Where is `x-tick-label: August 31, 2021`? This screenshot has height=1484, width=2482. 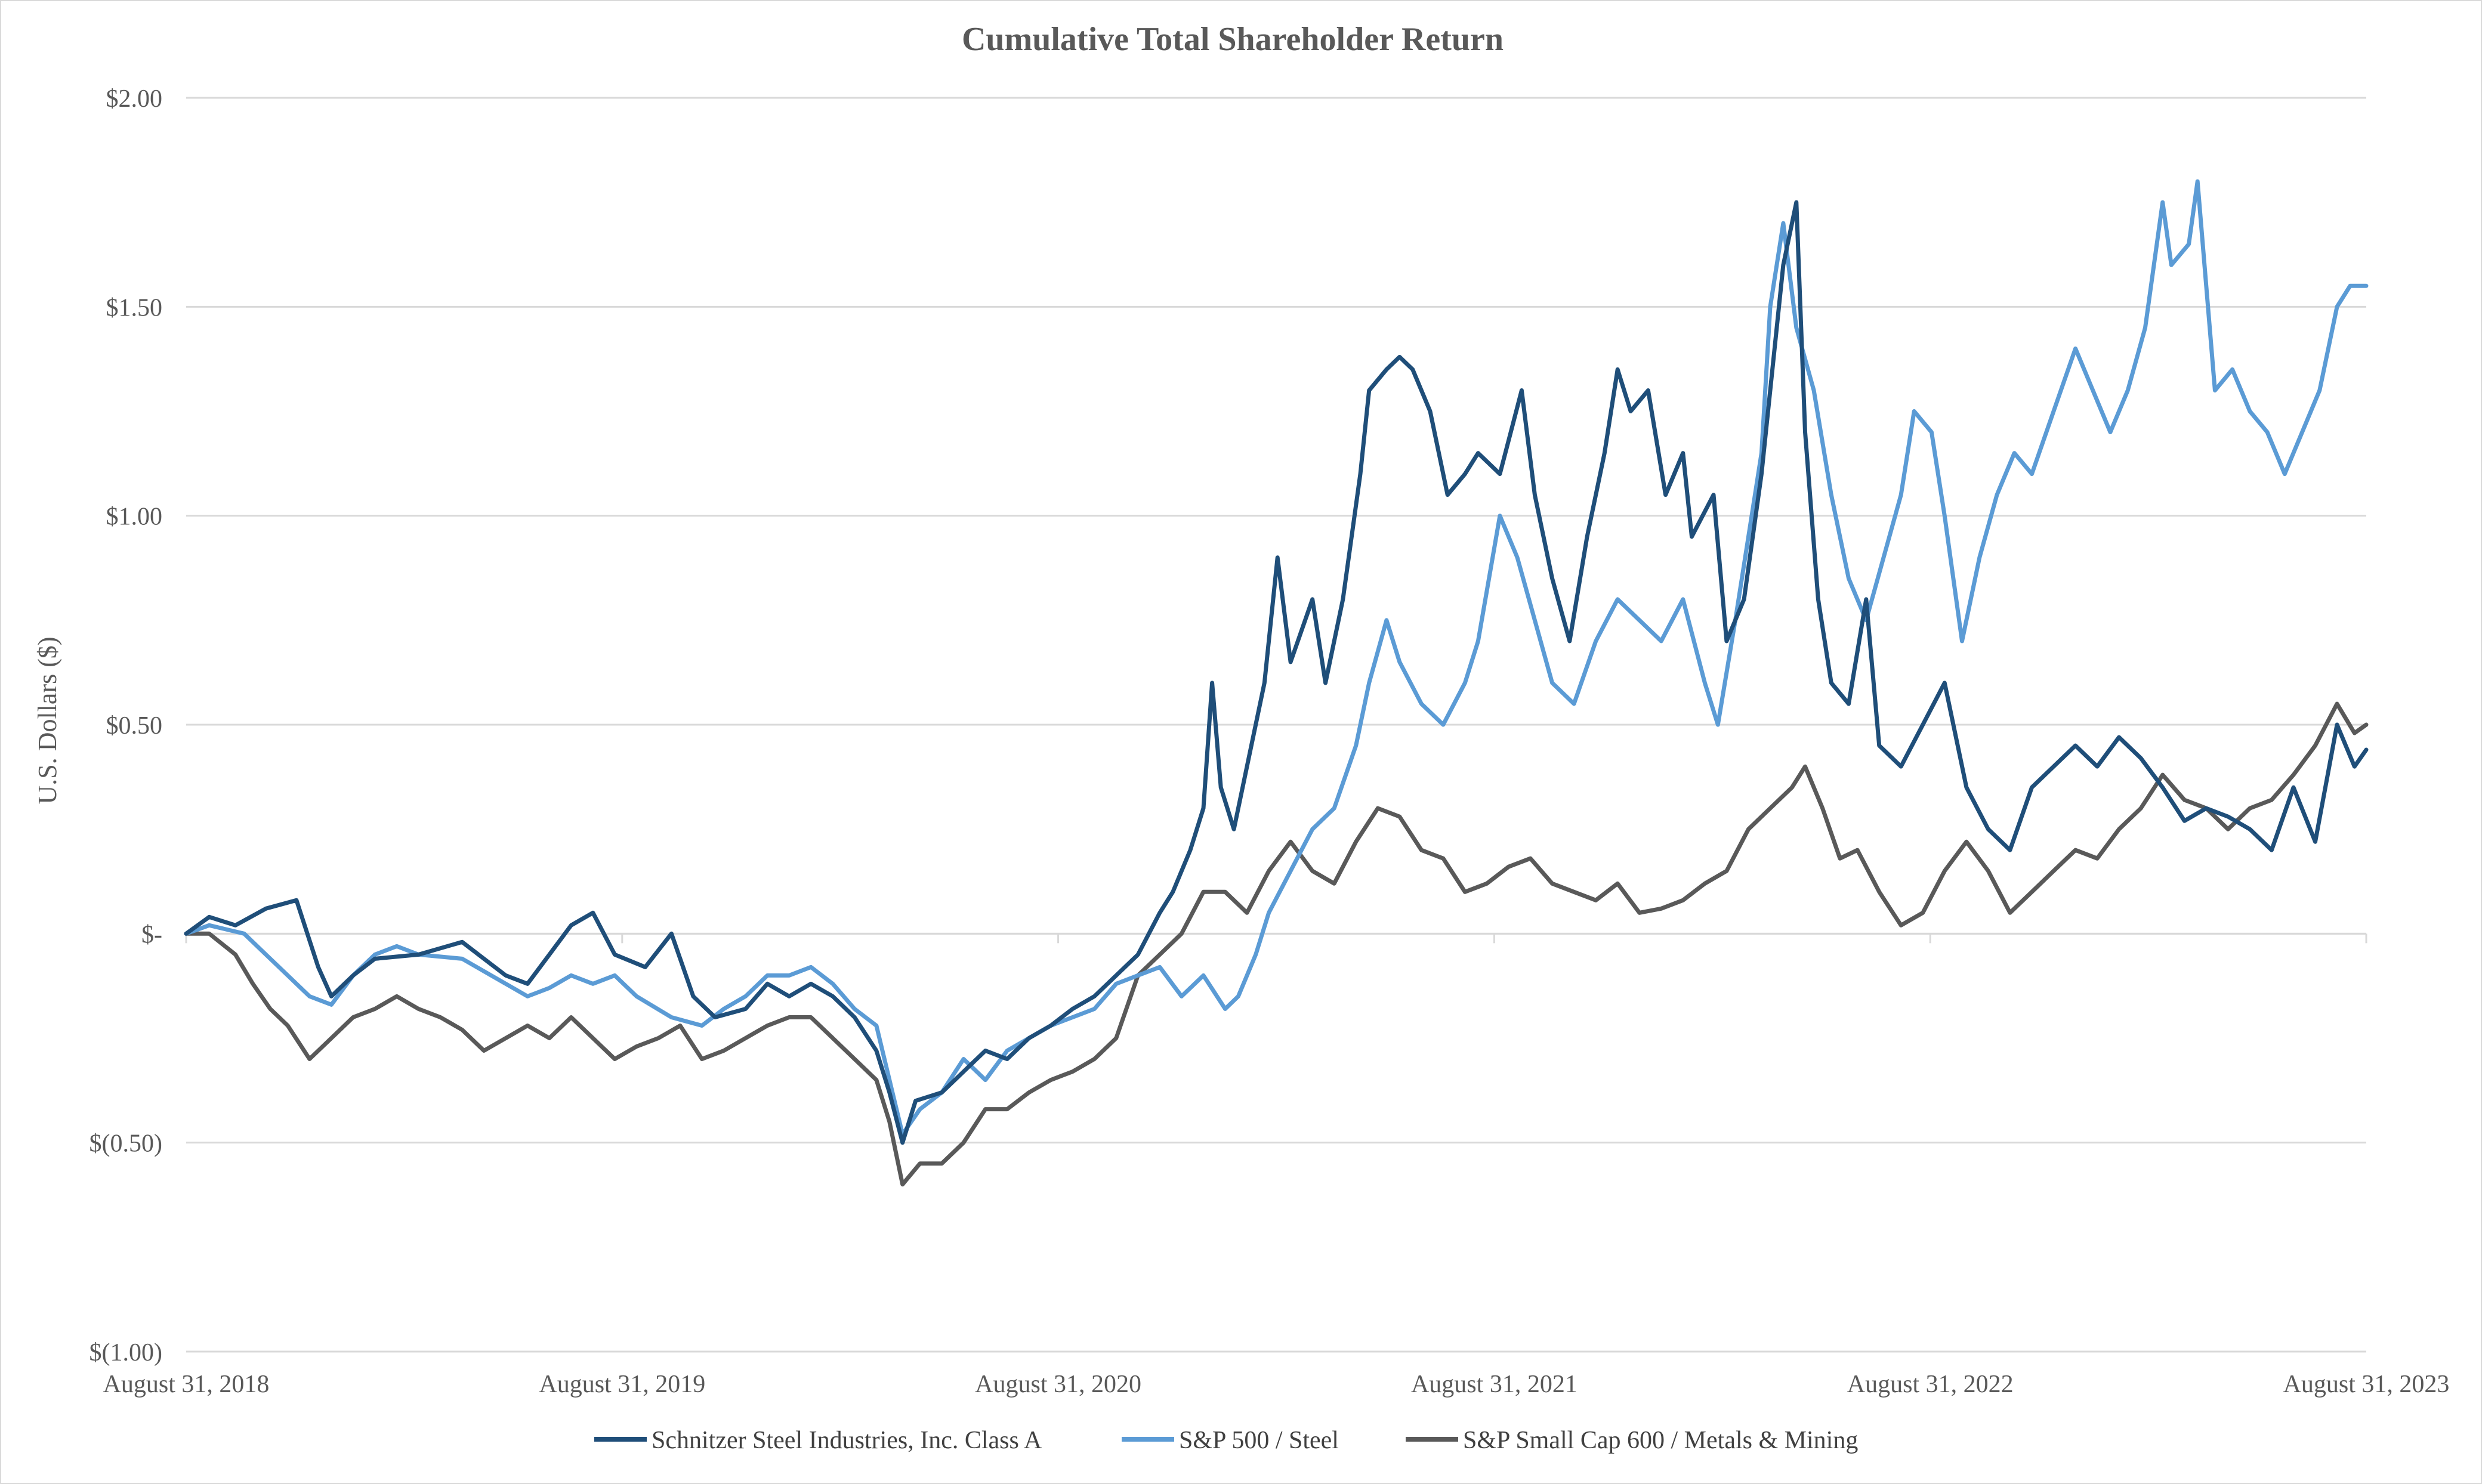 x-tick-label: August 31, 2021 is located at coordinates (1495, 1384).